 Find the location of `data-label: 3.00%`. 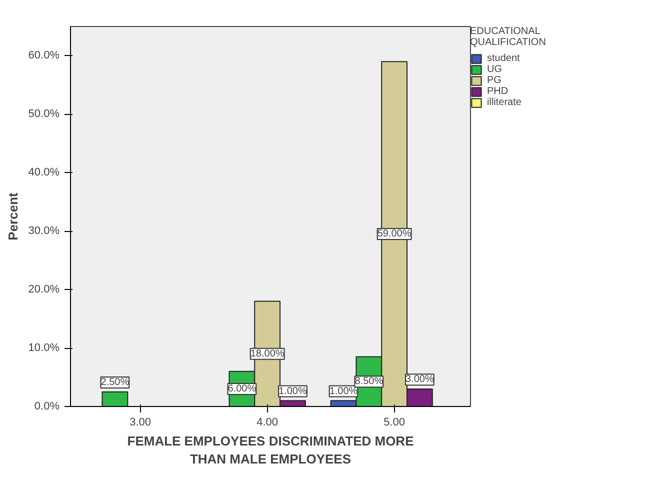

data-label: 3.00% is located at coordinates (420, 380).